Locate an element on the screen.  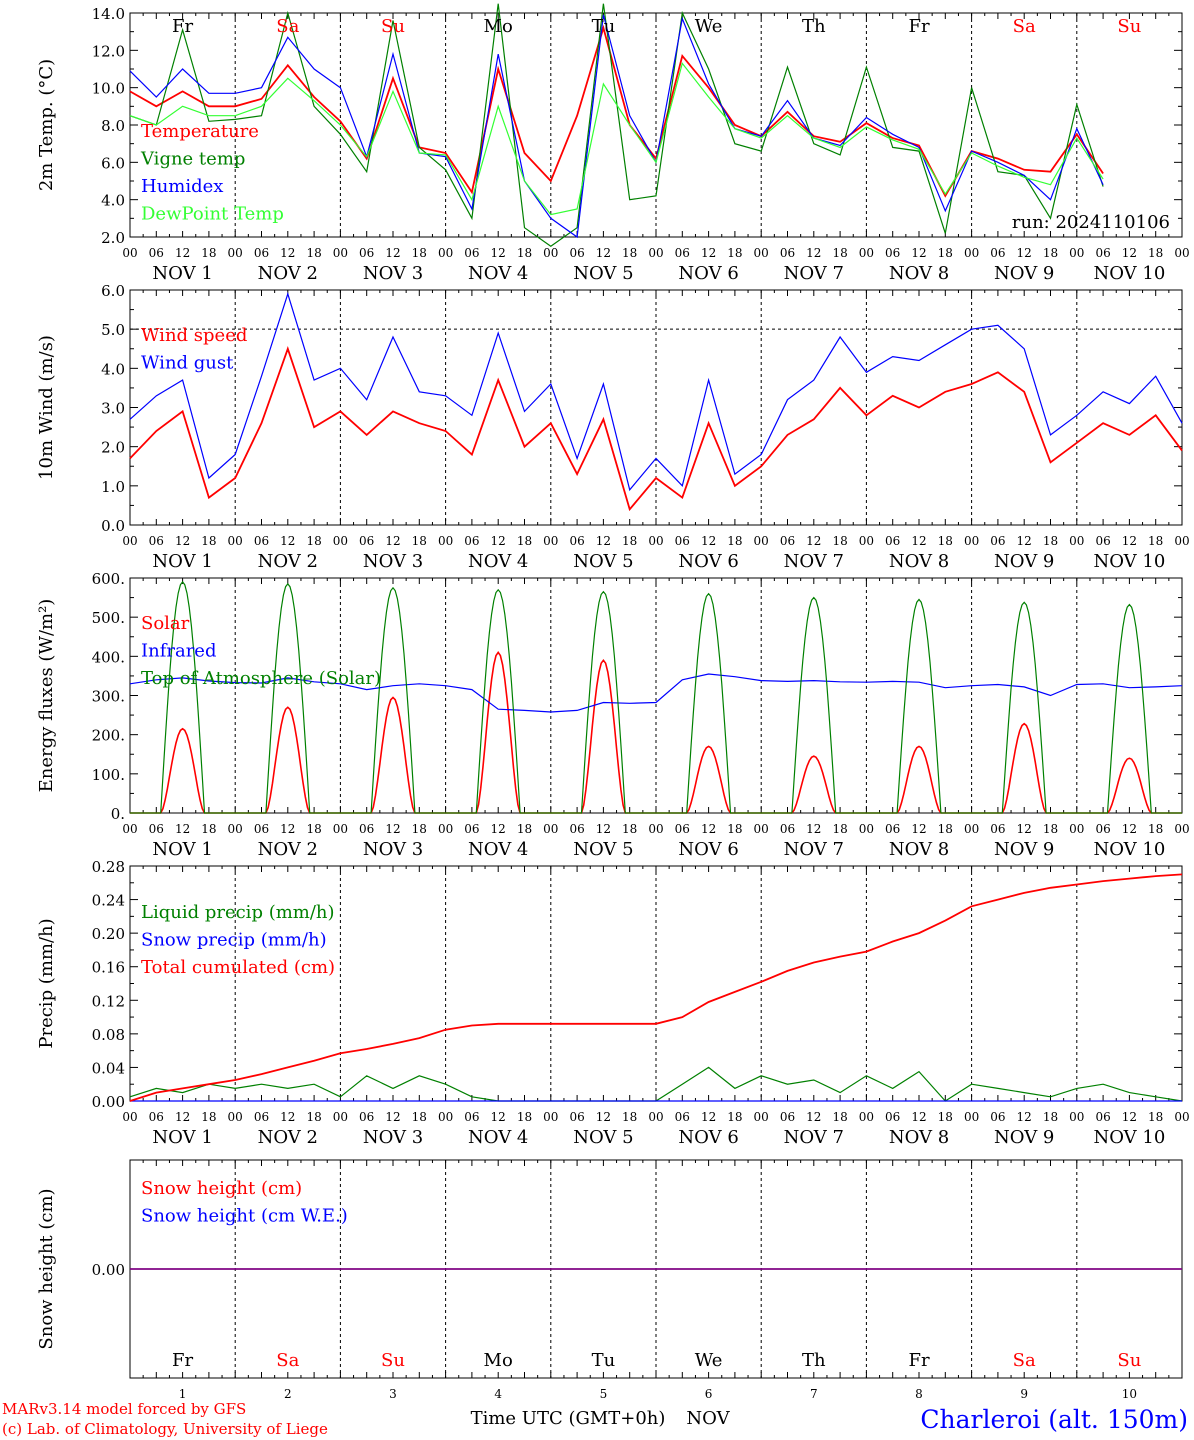
y-tick-label: 4.0 is located at coordinates (113, 369).